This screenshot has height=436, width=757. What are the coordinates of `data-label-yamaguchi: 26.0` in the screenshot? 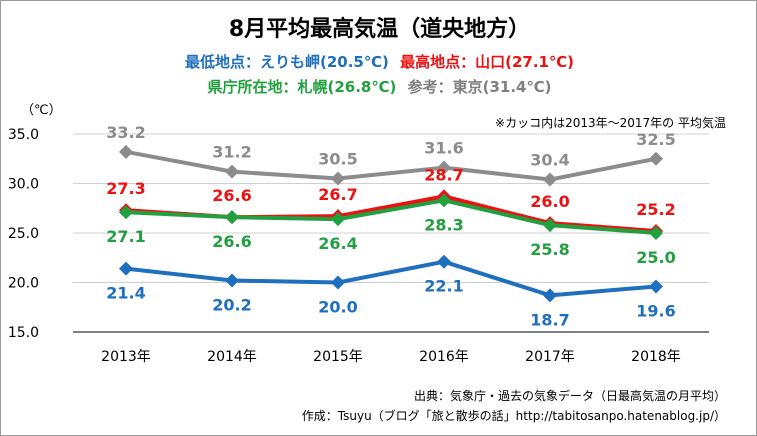 It's located at (549, 201).